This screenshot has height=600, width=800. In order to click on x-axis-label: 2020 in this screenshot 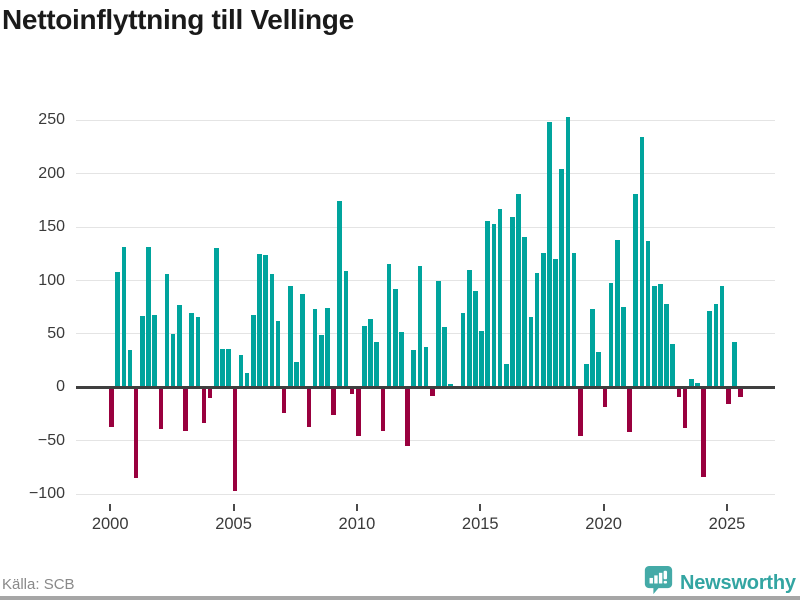, I will do `click(603, 524)`.